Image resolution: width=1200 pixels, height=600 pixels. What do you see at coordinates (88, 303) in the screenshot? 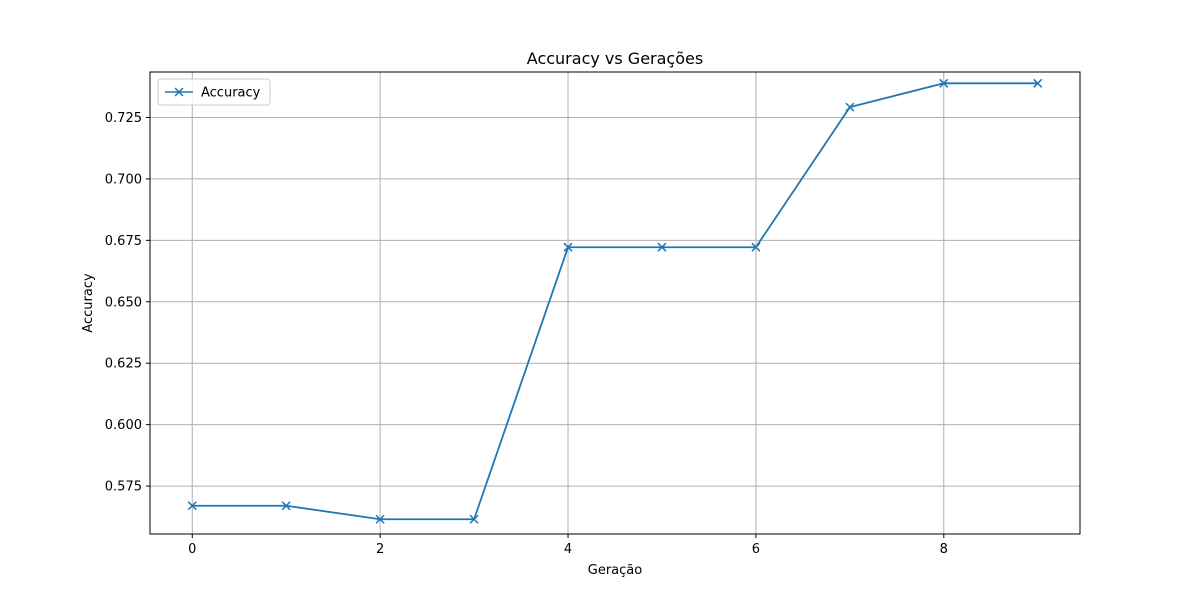
I see `y-axis-label: Accuracy` at bounding box center [88, 303].